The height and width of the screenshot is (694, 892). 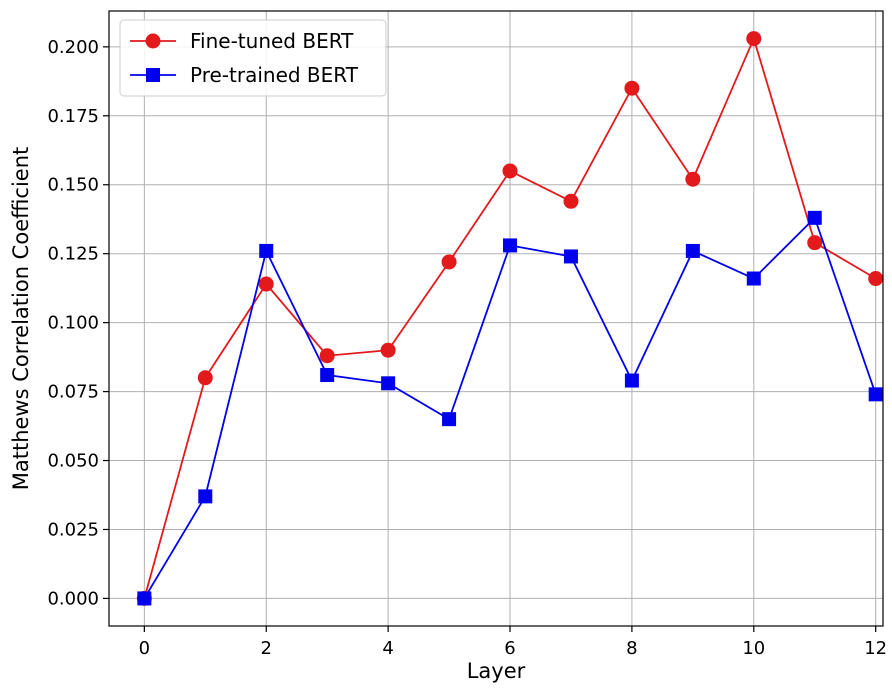 I want to click on x-axis-label: Layer, so click(x=496, y=671).